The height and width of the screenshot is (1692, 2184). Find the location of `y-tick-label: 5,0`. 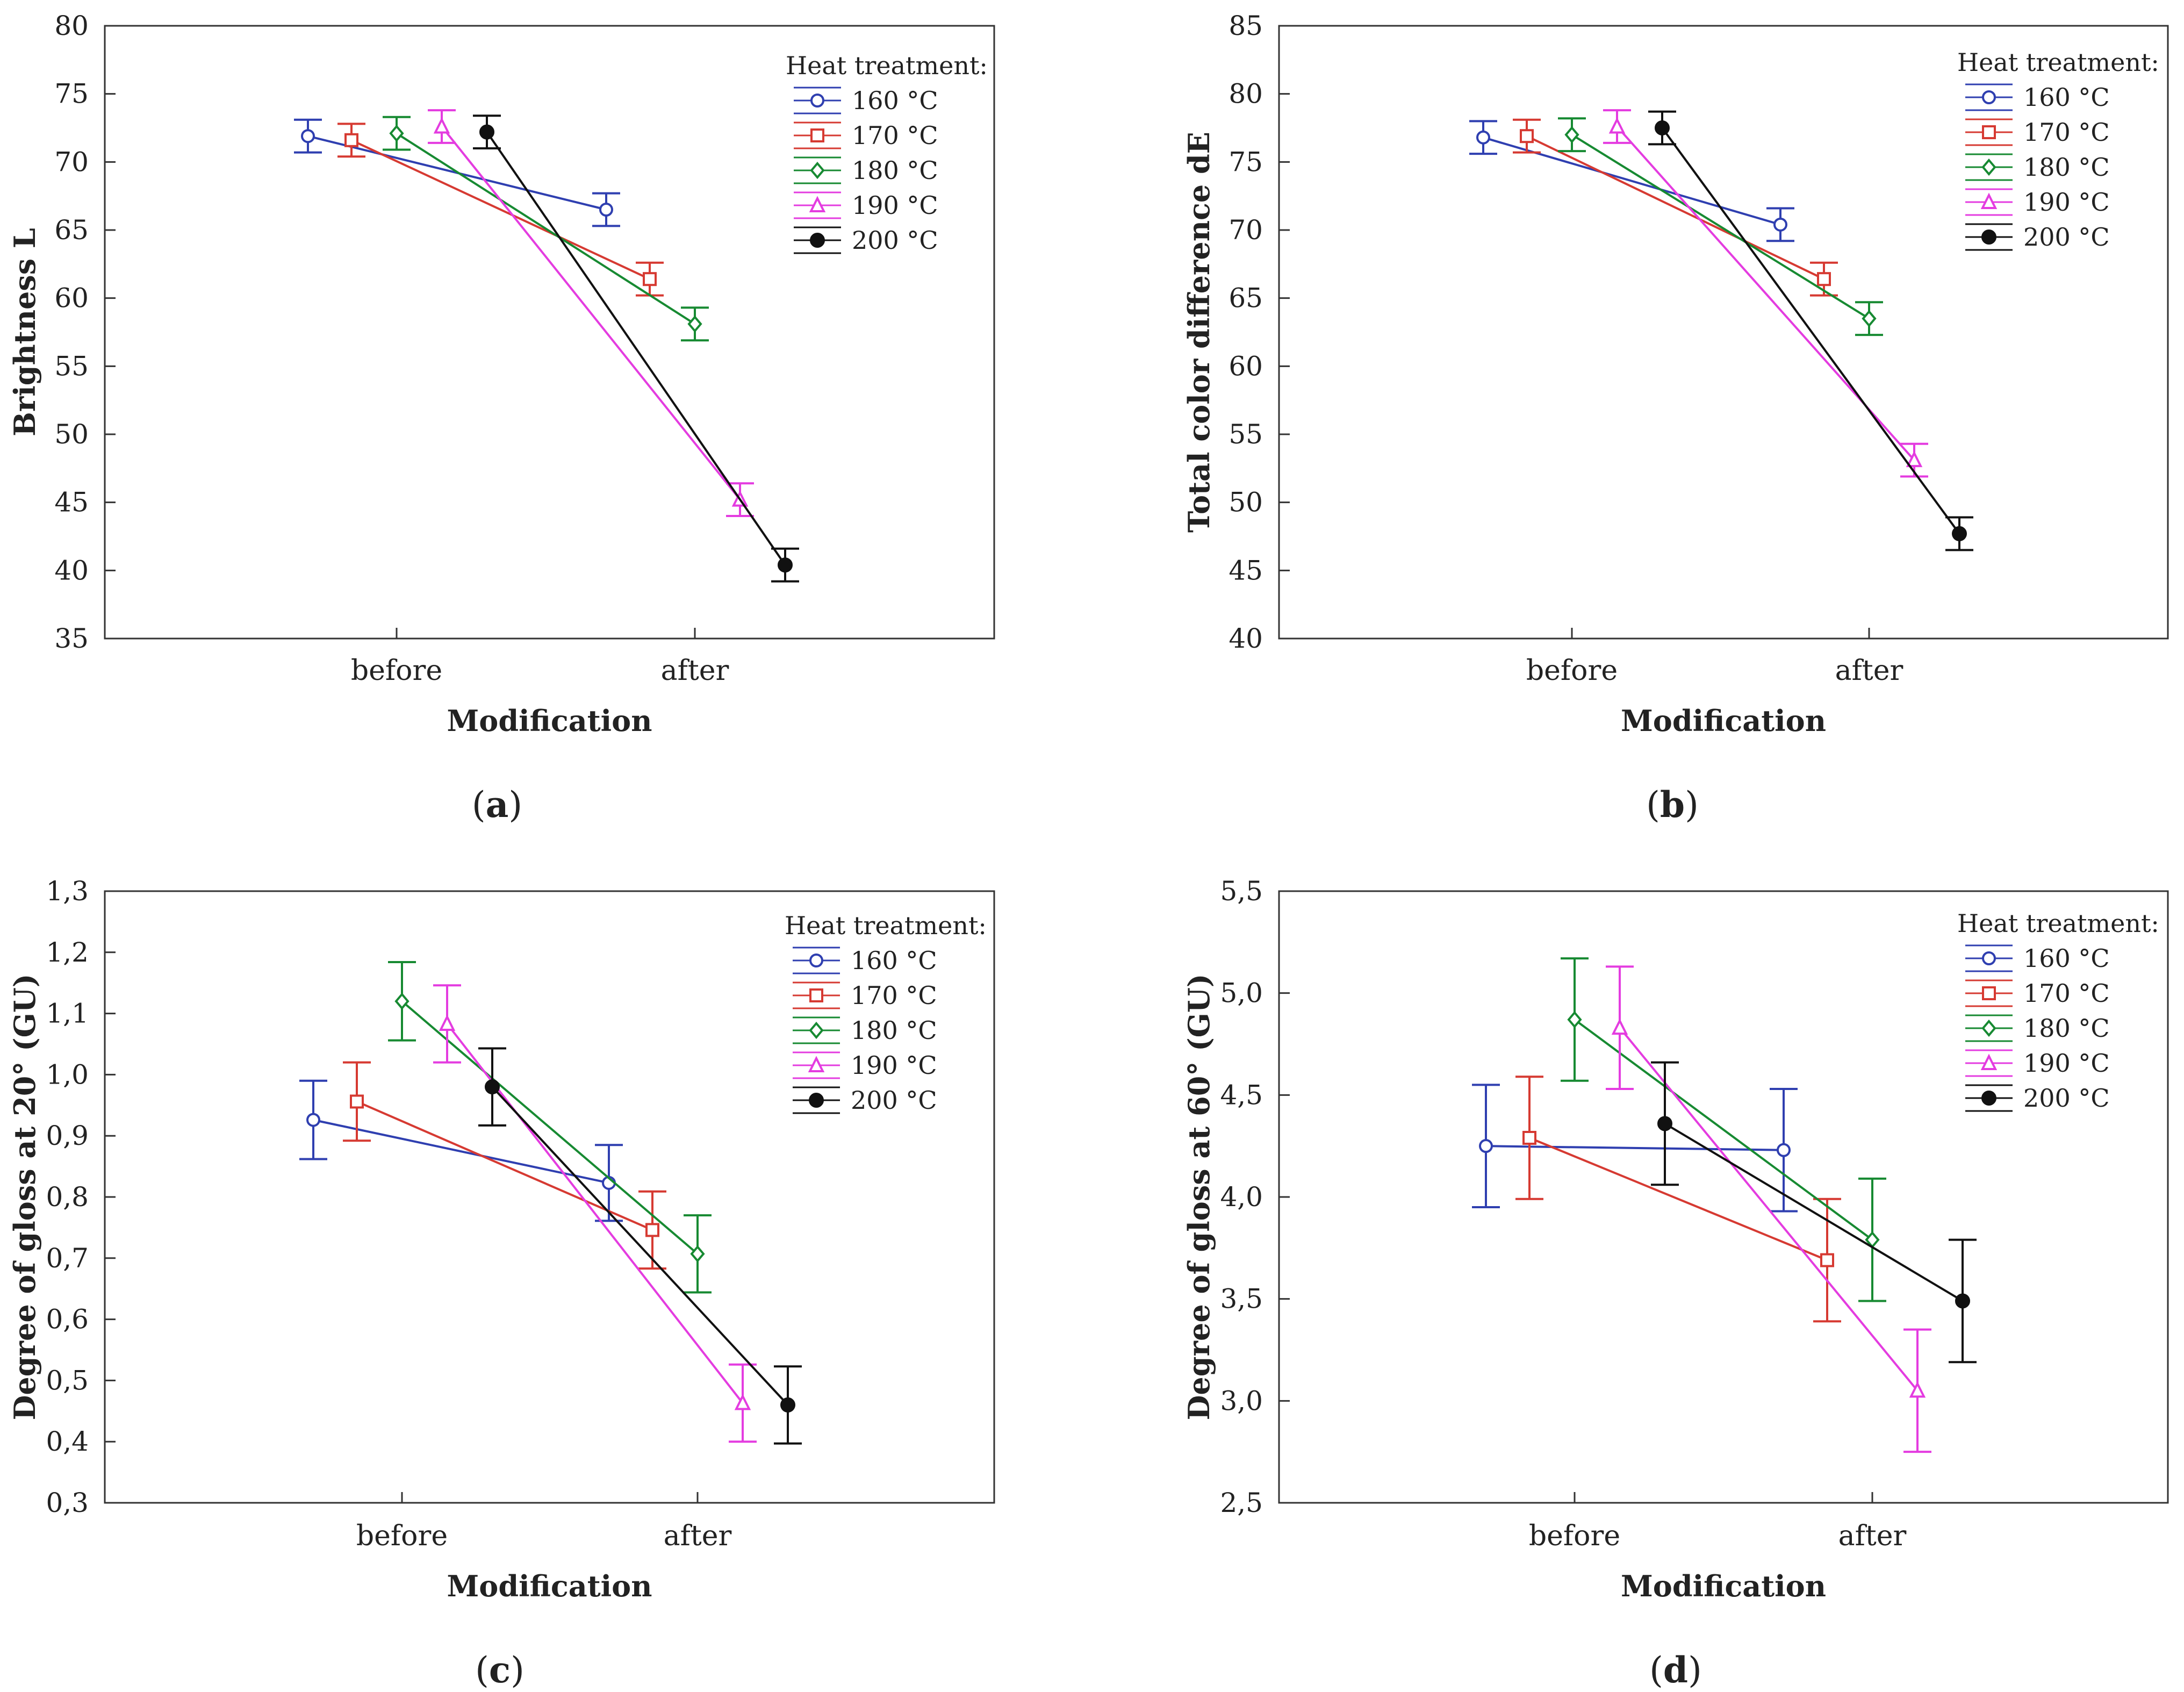

y-tick-label: 5,0 is located at coordinates (1241, 993).